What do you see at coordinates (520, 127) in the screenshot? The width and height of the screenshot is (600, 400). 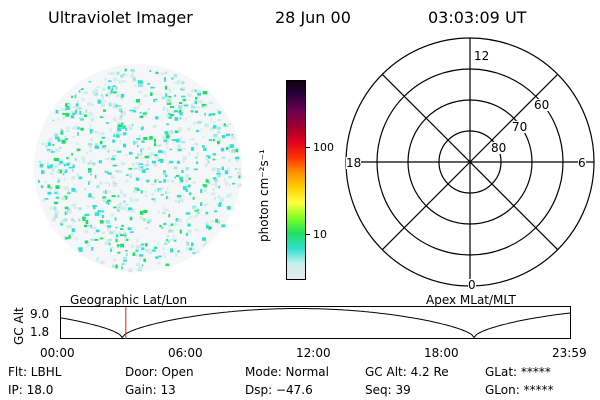 I see `polar-lat-label: 70` at bounding box center [520, 127].